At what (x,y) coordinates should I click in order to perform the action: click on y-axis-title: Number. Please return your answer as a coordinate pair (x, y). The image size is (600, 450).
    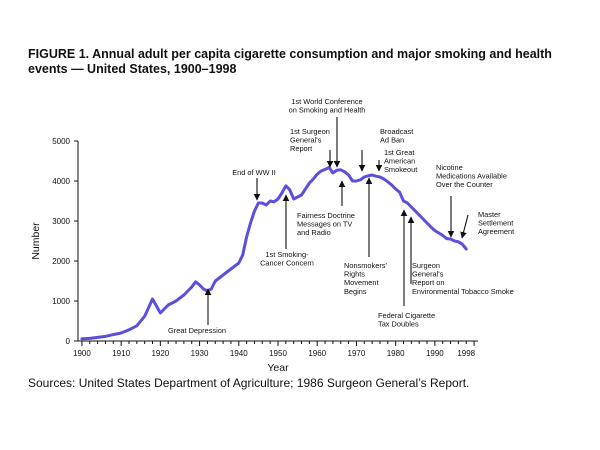
    Looking at the image, I should click on (36, 241).